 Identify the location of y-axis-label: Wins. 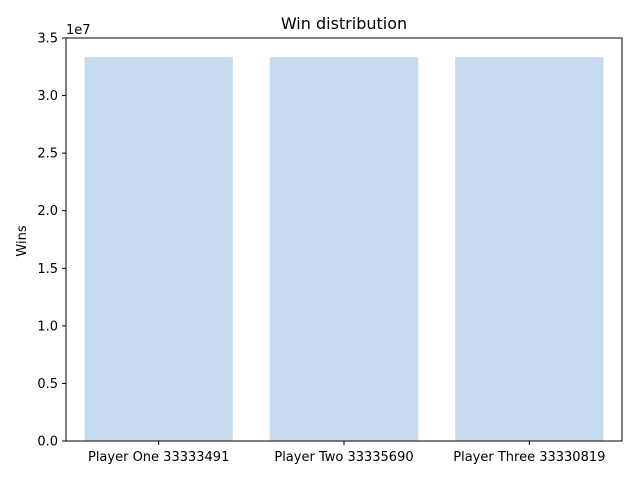
(22, 240).